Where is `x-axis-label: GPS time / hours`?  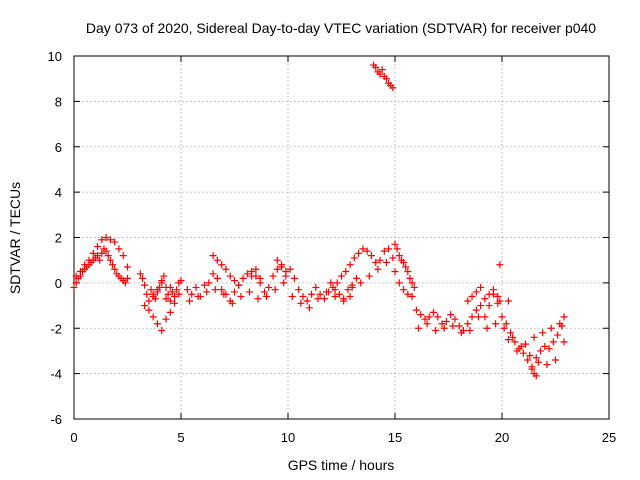 x-axis-label: GPS time / hours is located at coordinates (341, 465).